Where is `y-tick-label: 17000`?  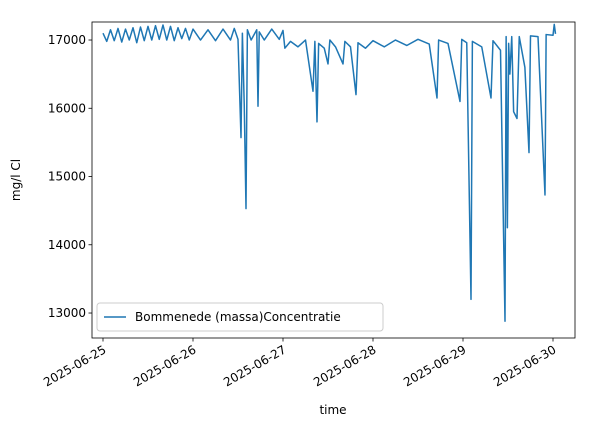 y-tick-label: 17000 is located at coordinates (67, 40).